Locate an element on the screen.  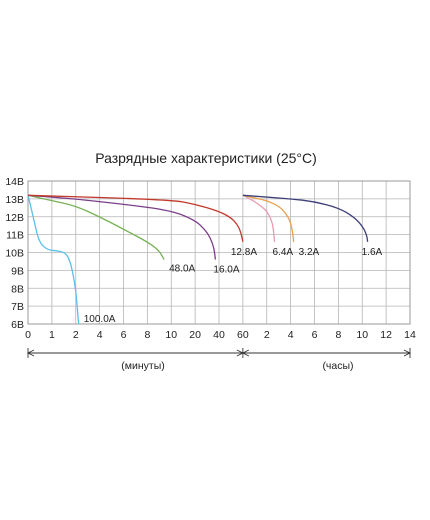
x-tick-label-minutes: 2 is located at coordinates (76, 335).